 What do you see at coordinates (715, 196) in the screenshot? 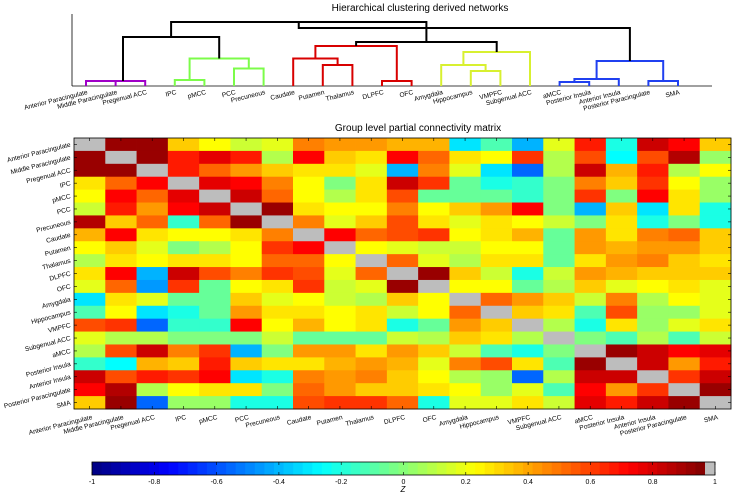
I see `matrix-cell-r5-c21` at bounding box center [715, 196].